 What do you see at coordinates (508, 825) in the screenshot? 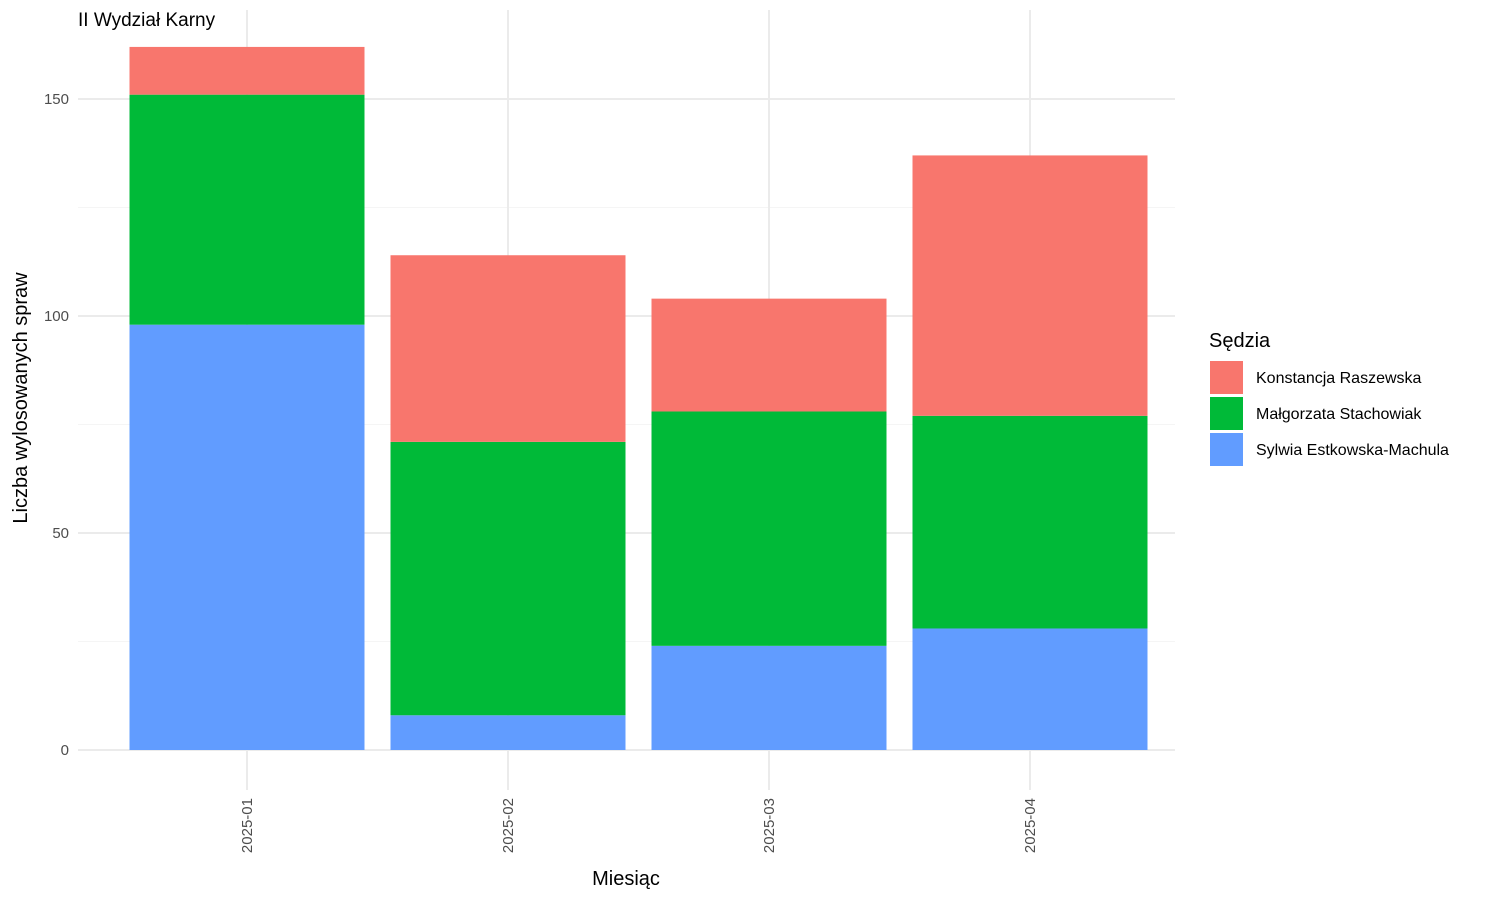
I see `x-tick-label: 2025-02` at bounding box center [508, 825].